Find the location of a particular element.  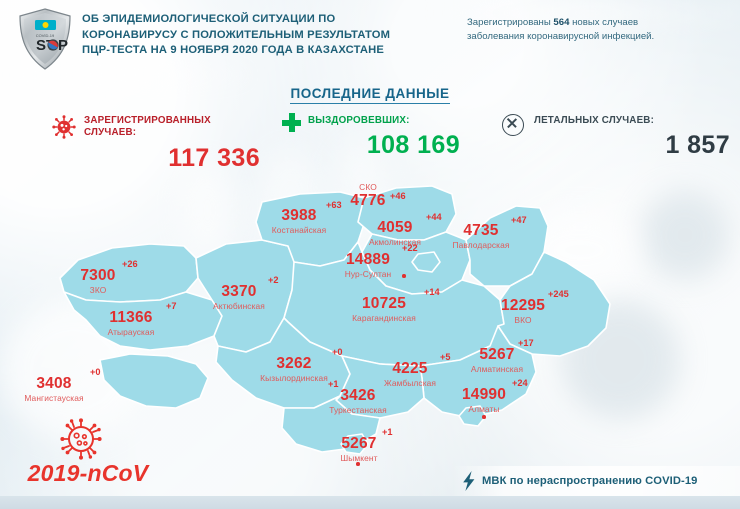

new-cases-line-2: заболевания коронавирусной инфекцией. is located at coordinates (561, 36).